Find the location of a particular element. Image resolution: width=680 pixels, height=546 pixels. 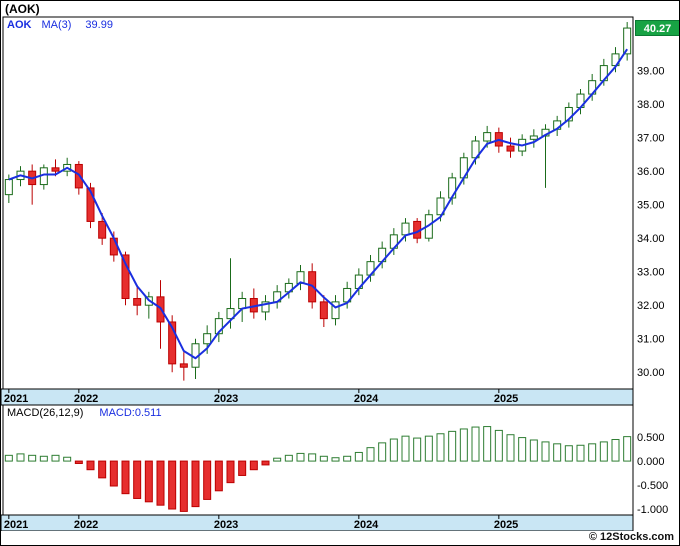

macd-tick-label: 0.500 is located at coordinates (651, 438).